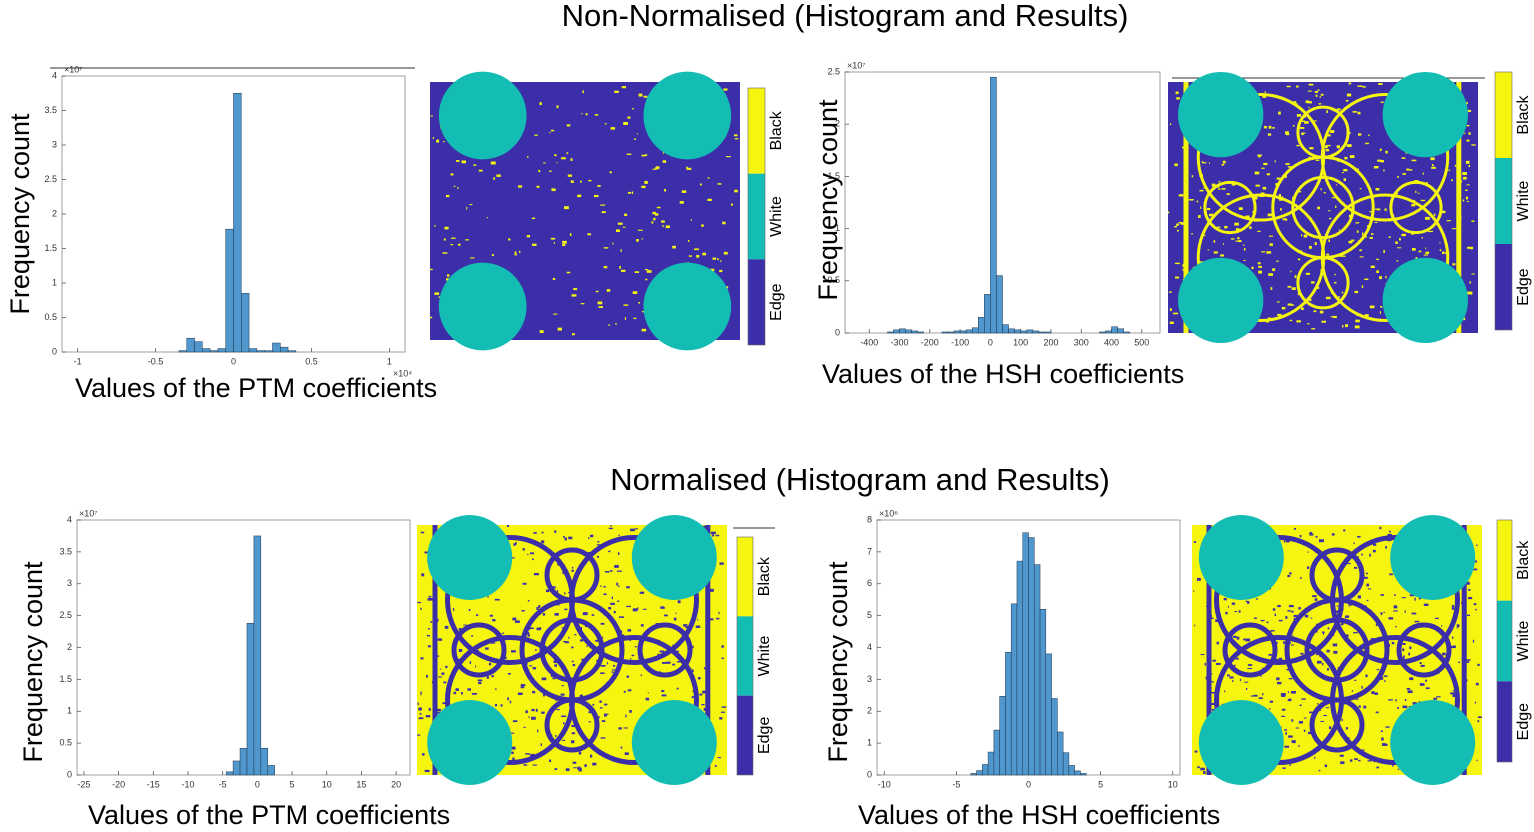 The height and width of the screenshot is (832, 1534). What do you see at coordinates (930, 342) in the screenshot?
I see `x-tick-label: -200` at bounding box center [930, 342].